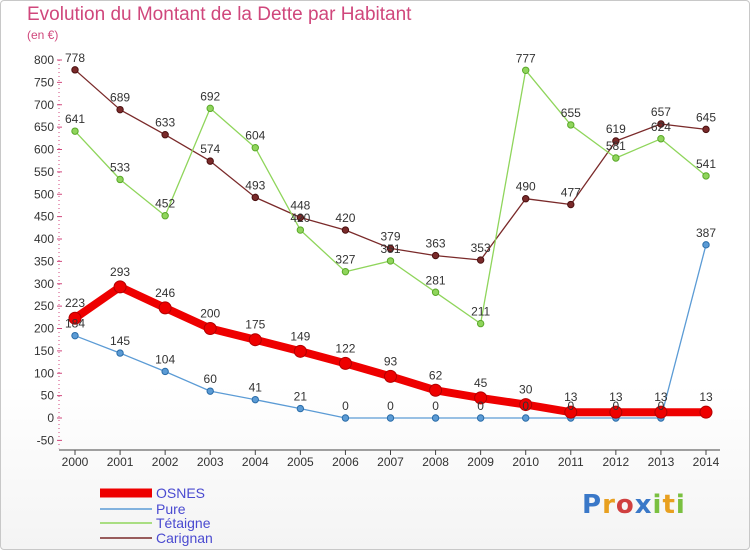  I want to click on x-tick-label: 2009, so click(480, 462).